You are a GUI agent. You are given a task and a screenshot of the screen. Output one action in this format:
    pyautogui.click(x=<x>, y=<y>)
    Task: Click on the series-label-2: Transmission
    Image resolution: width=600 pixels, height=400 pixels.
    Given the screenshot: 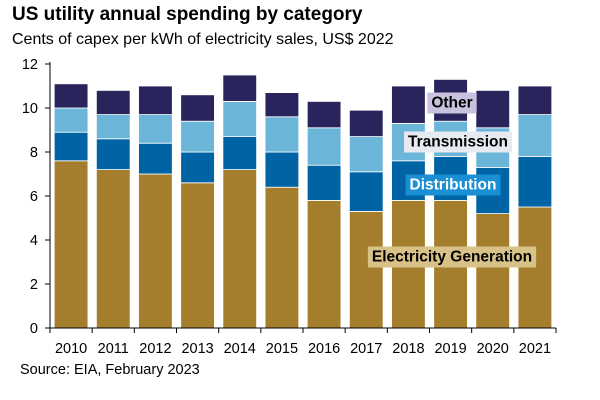 What is the action you would take?
    pyautogui.click(x=458, y=142)
    